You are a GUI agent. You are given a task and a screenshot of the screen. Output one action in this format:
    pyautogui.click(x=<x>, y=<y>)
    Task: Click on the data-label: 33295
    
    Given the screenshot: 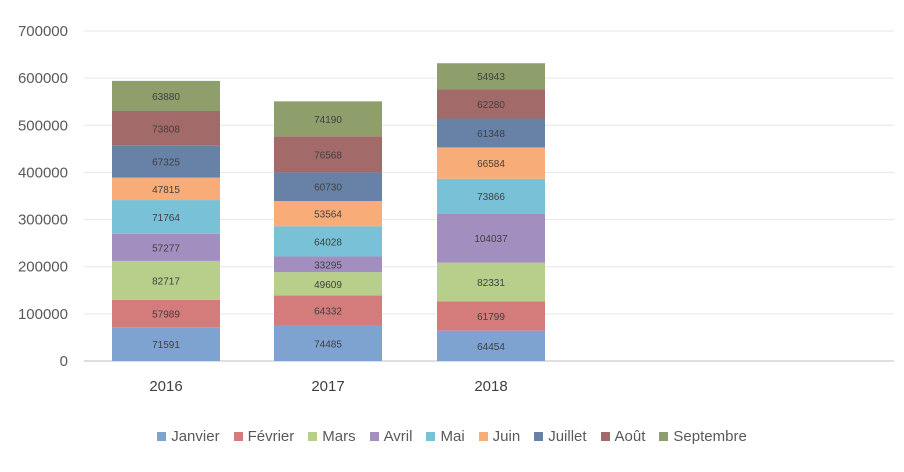 What is the action you would take?
    pyautogui.click(x=328, y=265)
    